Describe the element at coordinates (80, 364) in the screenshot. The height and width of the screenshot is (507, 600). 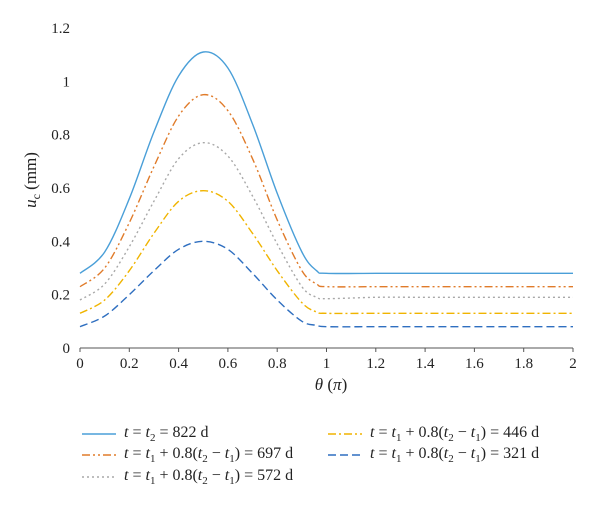
I see `x-tick-label: 0` at that location.